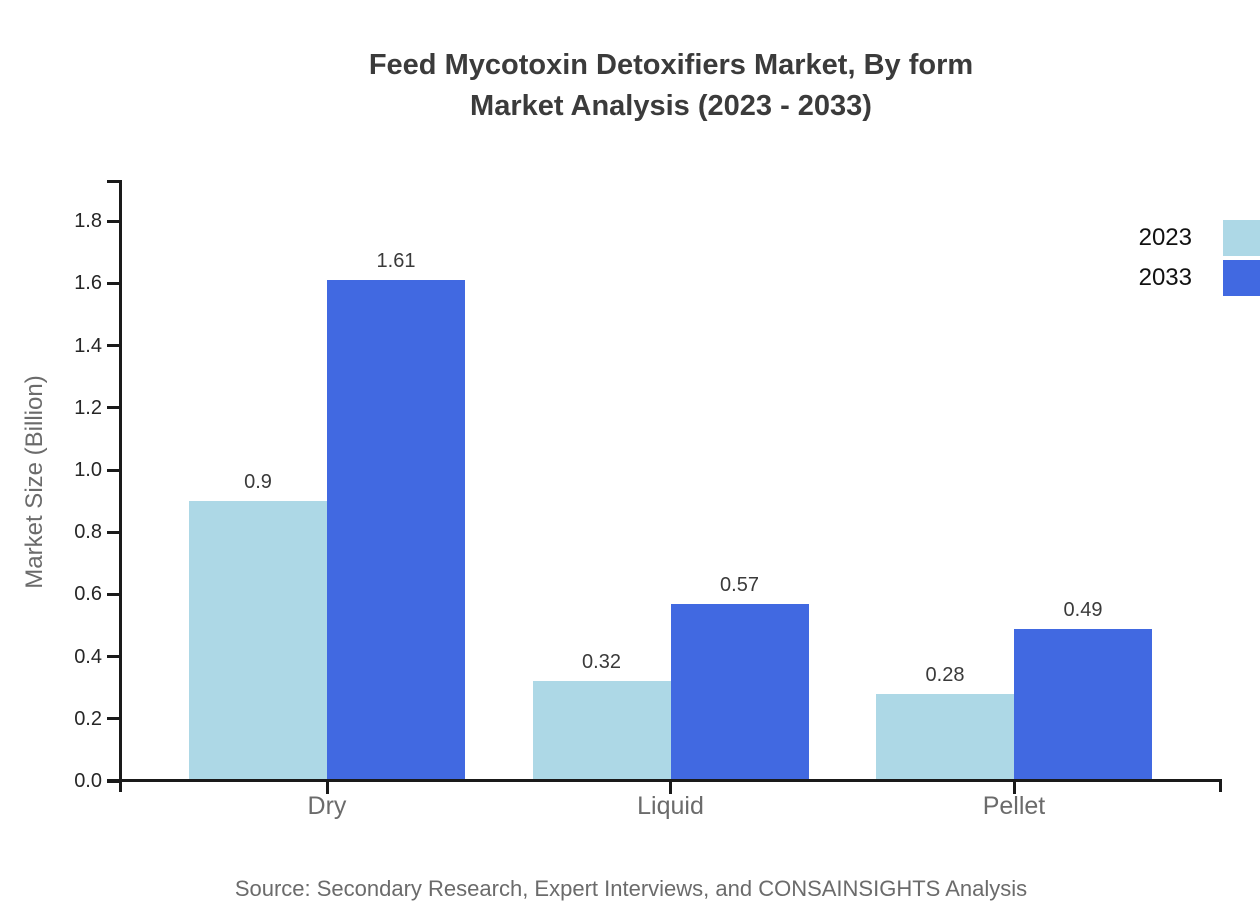  Describe the element at coordinates (945, 737) in the screenshot. I see `bar-2023-pellet` at that location.